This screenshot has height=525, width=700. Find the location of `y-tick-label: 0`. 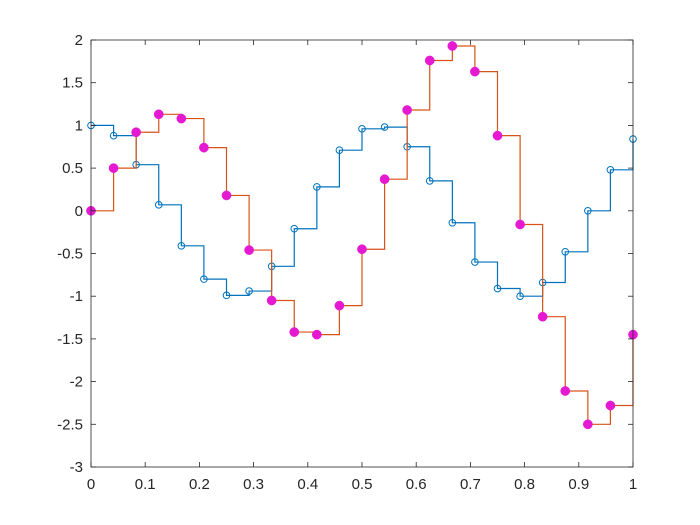

y-tick-label: 0 is located at coordinates (79, 211).